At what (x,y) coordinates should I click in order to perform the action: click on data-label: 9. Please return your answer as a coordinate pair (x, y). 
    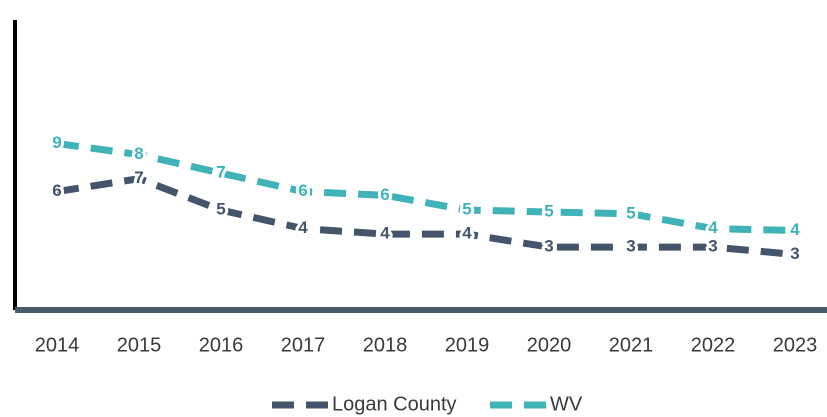
    Looking at the image, I should click on (56, 142).